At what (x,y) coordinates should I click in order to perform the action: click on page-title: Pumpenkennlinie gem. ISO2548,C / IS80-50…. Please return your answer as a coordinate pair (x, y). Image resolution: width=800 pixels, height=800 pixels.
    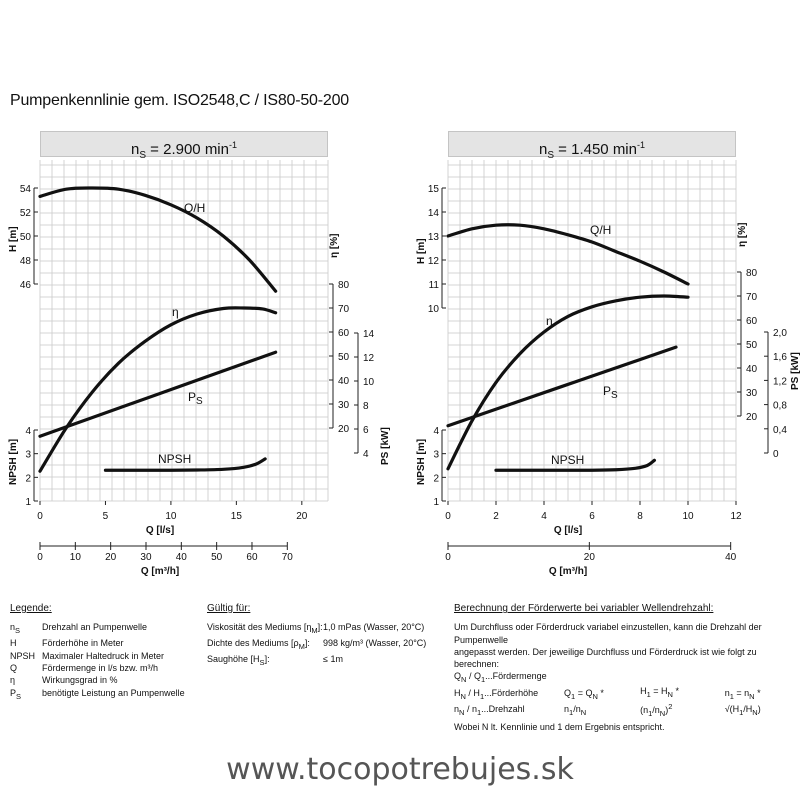
    Looking at the image, I should click on (179, 100).